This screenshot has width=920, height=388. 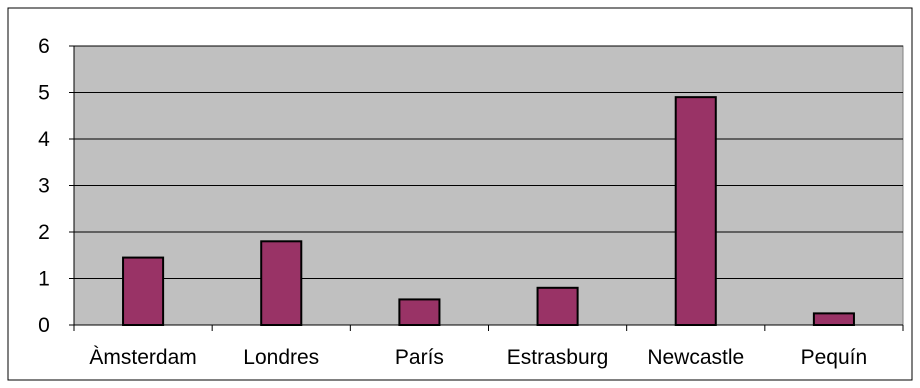 What do you see at coordinates (281, 357) in the screenshot?
I see `x-category-label: Londres` at bounding box center [281, 357].